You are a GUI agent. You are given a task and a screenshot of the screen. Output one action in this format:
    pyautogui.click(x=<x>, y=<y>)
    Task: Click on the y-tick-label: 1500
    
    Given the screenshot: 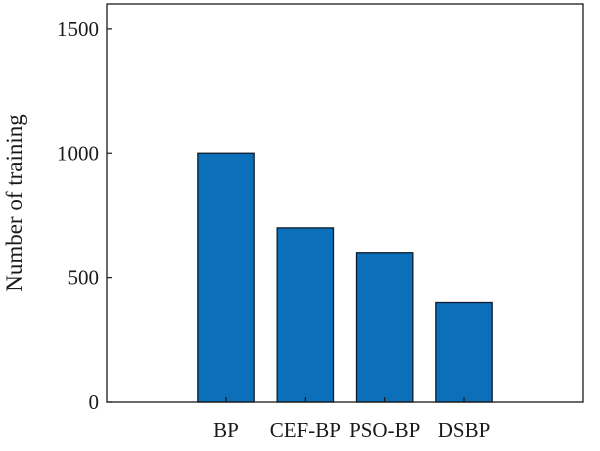 What is the action you would take?
    pyautogui.click(x=78, y=29)
    